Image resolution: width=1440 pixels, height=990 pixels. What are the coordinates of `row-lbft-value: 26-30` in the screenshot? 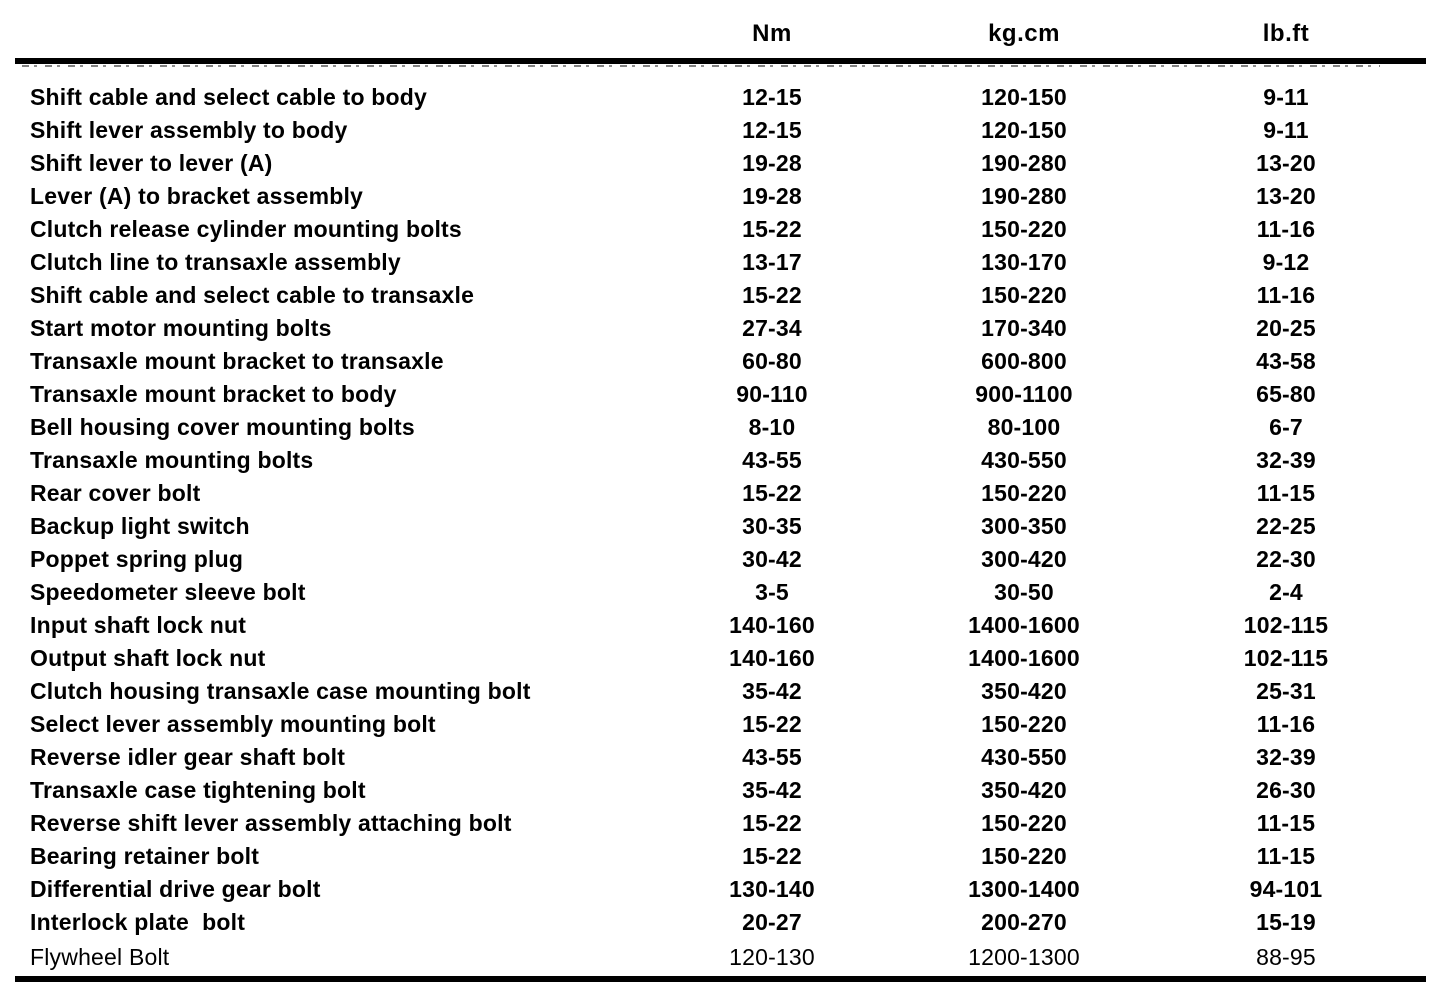 It's located at (1286, 790).